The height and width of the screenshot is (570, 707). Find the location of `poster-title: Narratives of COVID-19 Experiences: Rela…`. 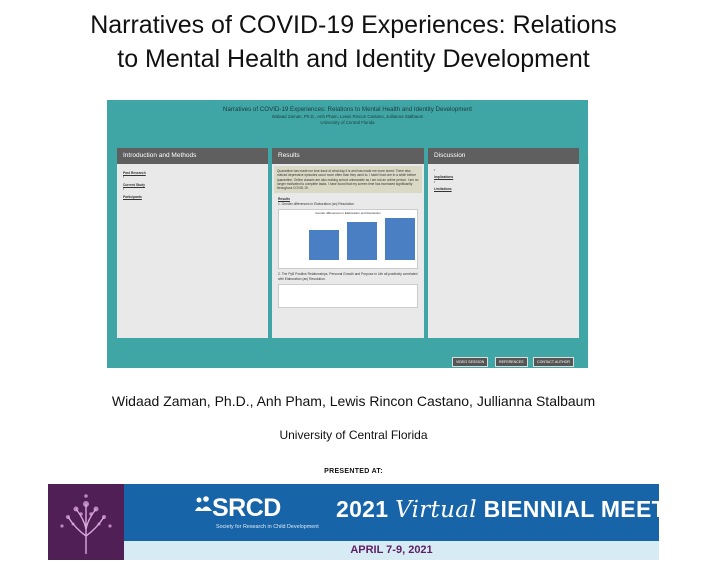

poster-title: Narratives of COVID-19 Experiences: Rela… is located at coordinates (347, 109).